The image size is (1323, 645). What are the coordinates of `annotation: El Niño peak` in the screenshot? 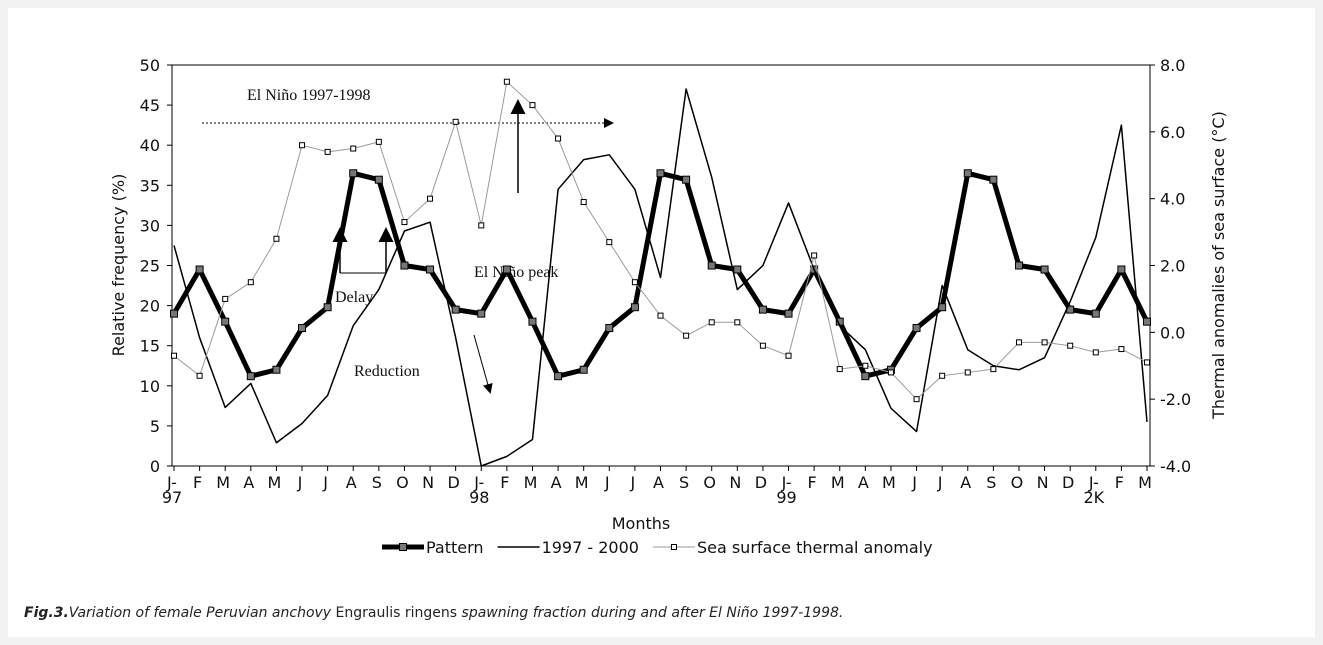 It's located at (516, 272).